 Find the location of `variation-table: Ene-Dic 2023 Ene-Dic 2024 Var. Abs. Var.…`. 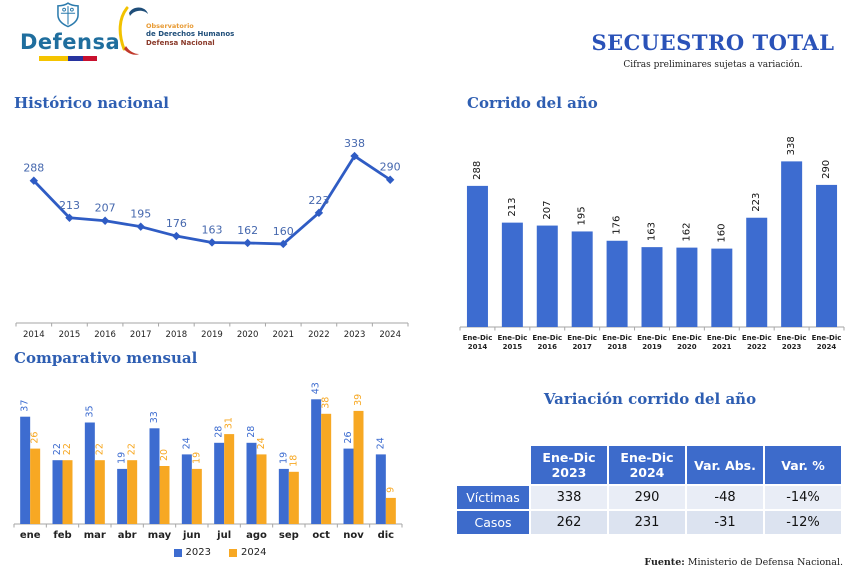

variation-table: Ene-Dic 2023 Ene-Dic 2024 Var. Abs. Var.… is located at coordinates (649, 490).